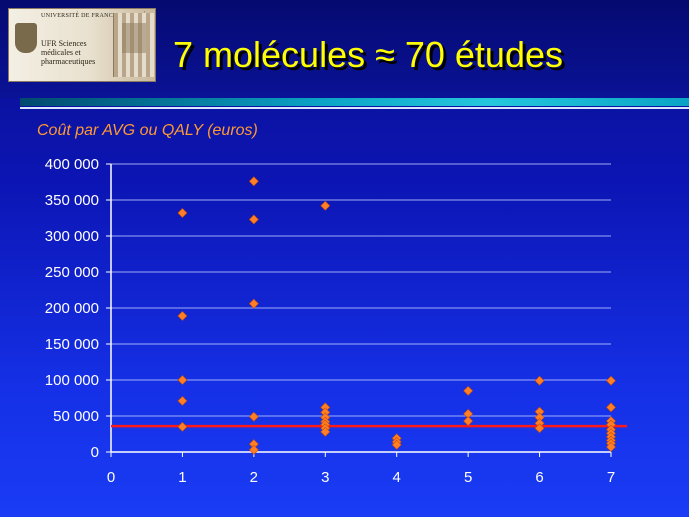  Describe the element at coordinates (254, 477) in the screenshot. I see `x-tick-label-2: 2` at that location.